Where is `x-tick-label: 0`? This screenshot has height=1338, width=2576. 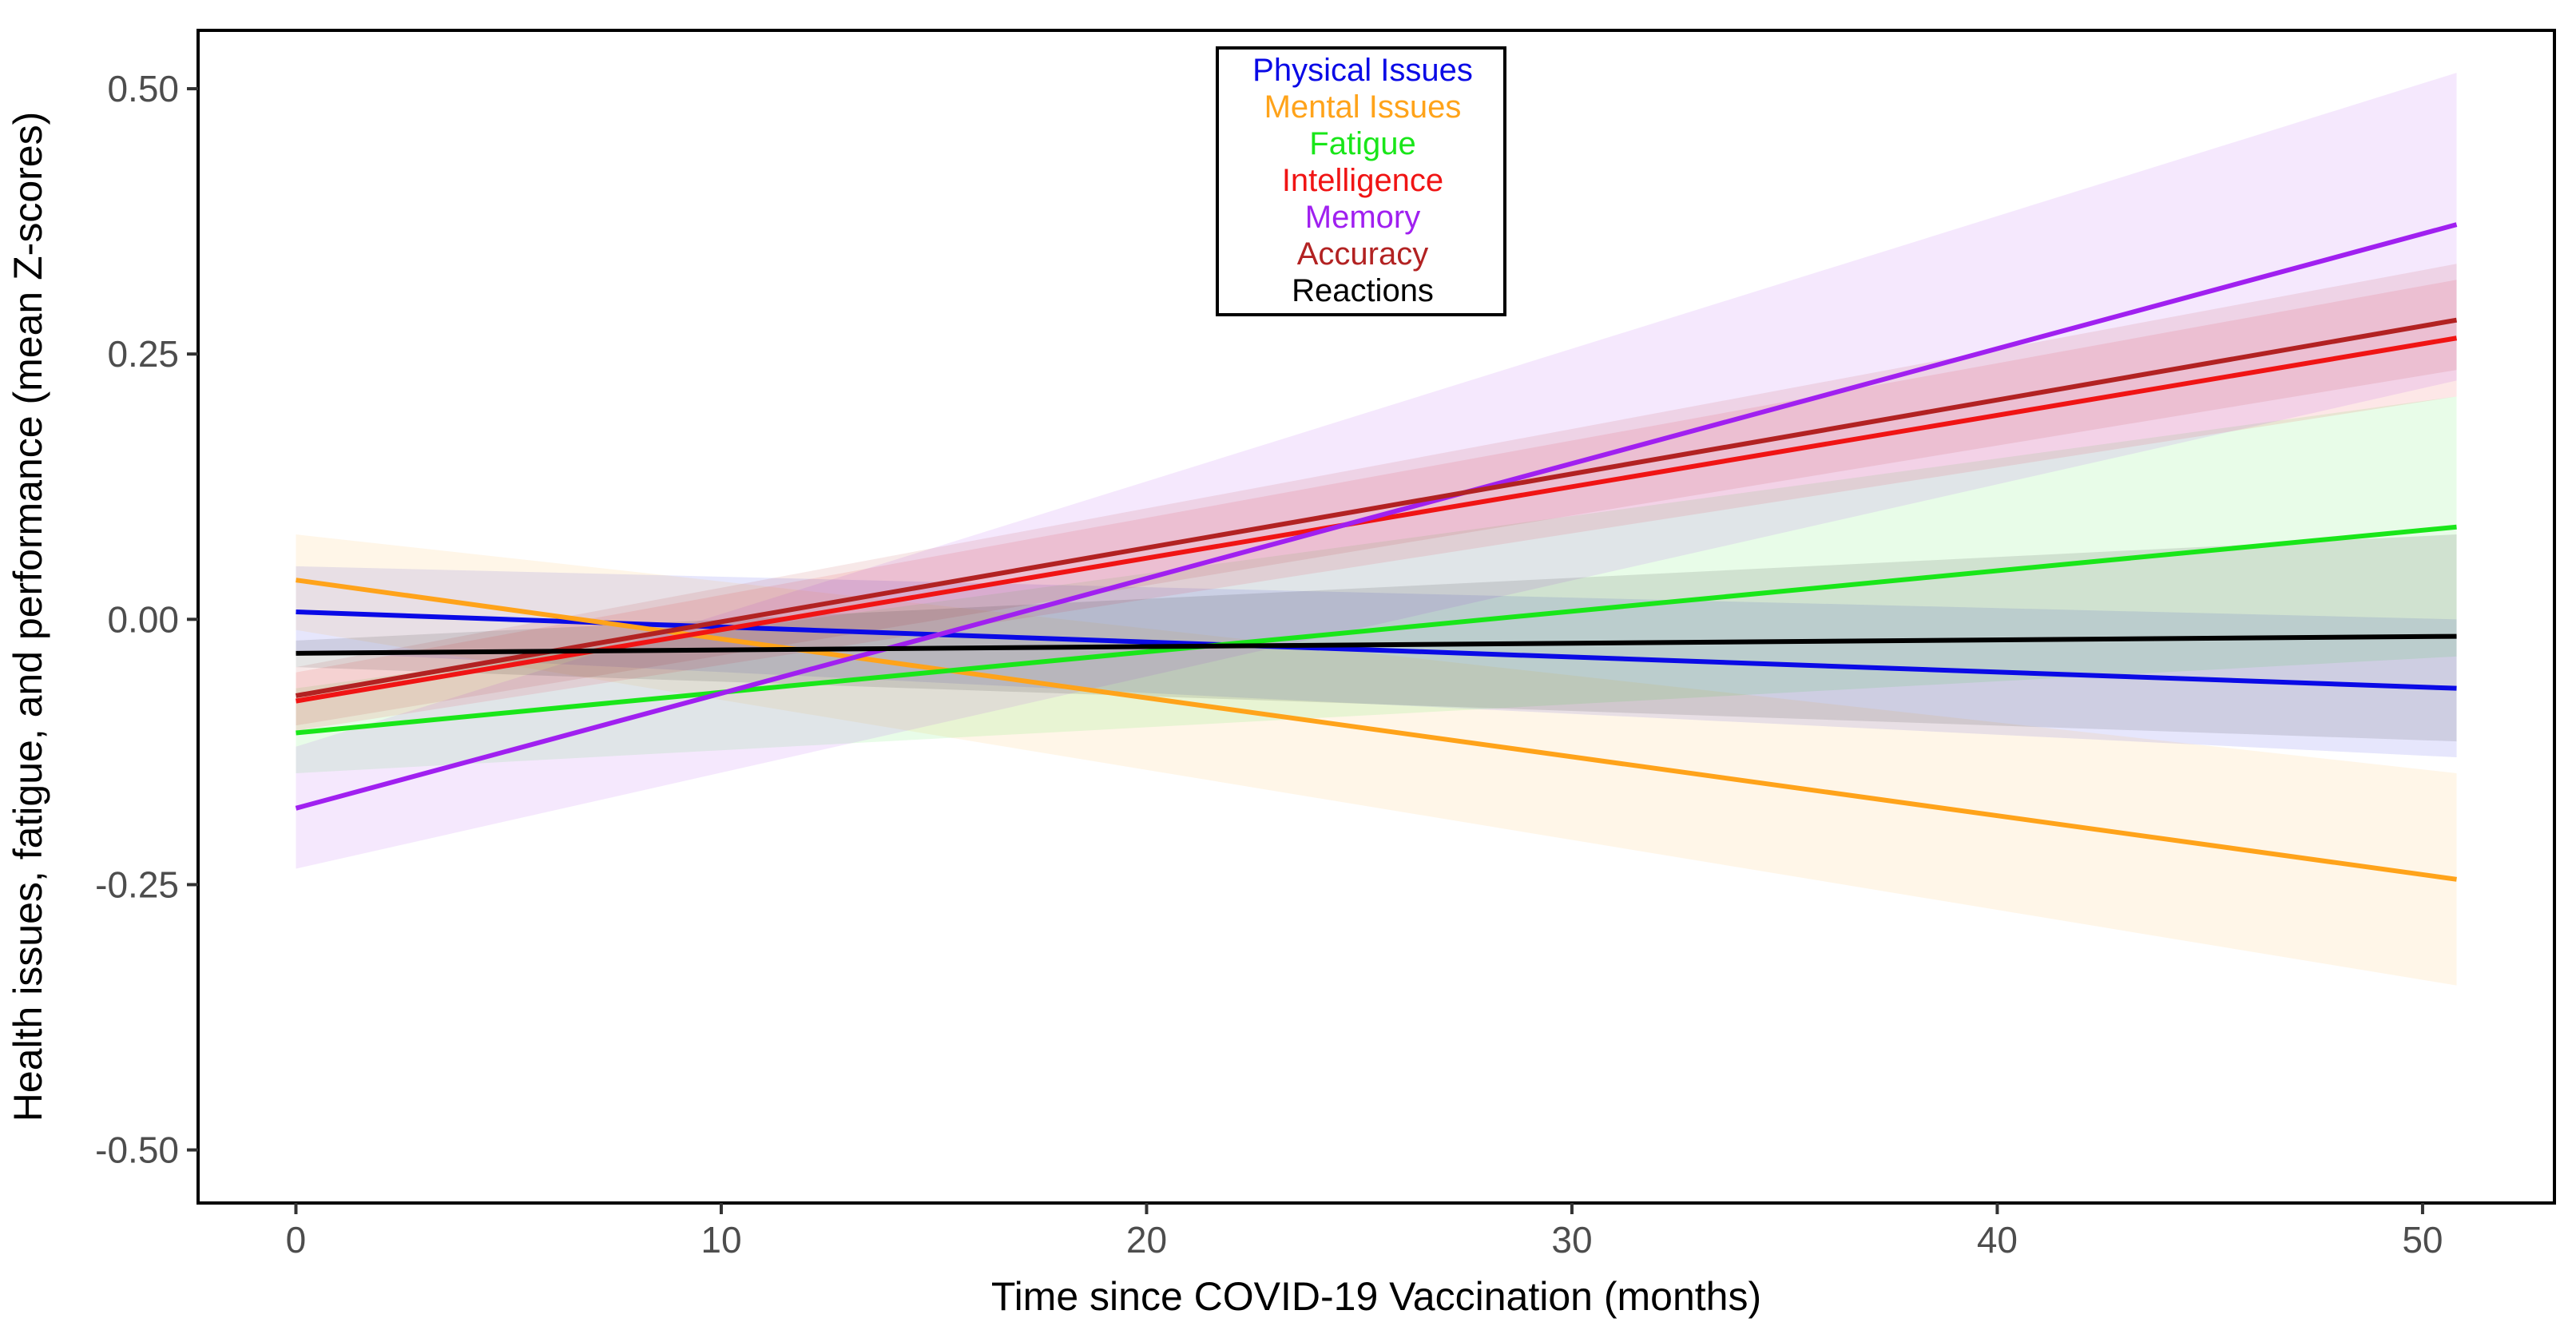 x-tick-label: 0 is located at coordinates (296, 1240).